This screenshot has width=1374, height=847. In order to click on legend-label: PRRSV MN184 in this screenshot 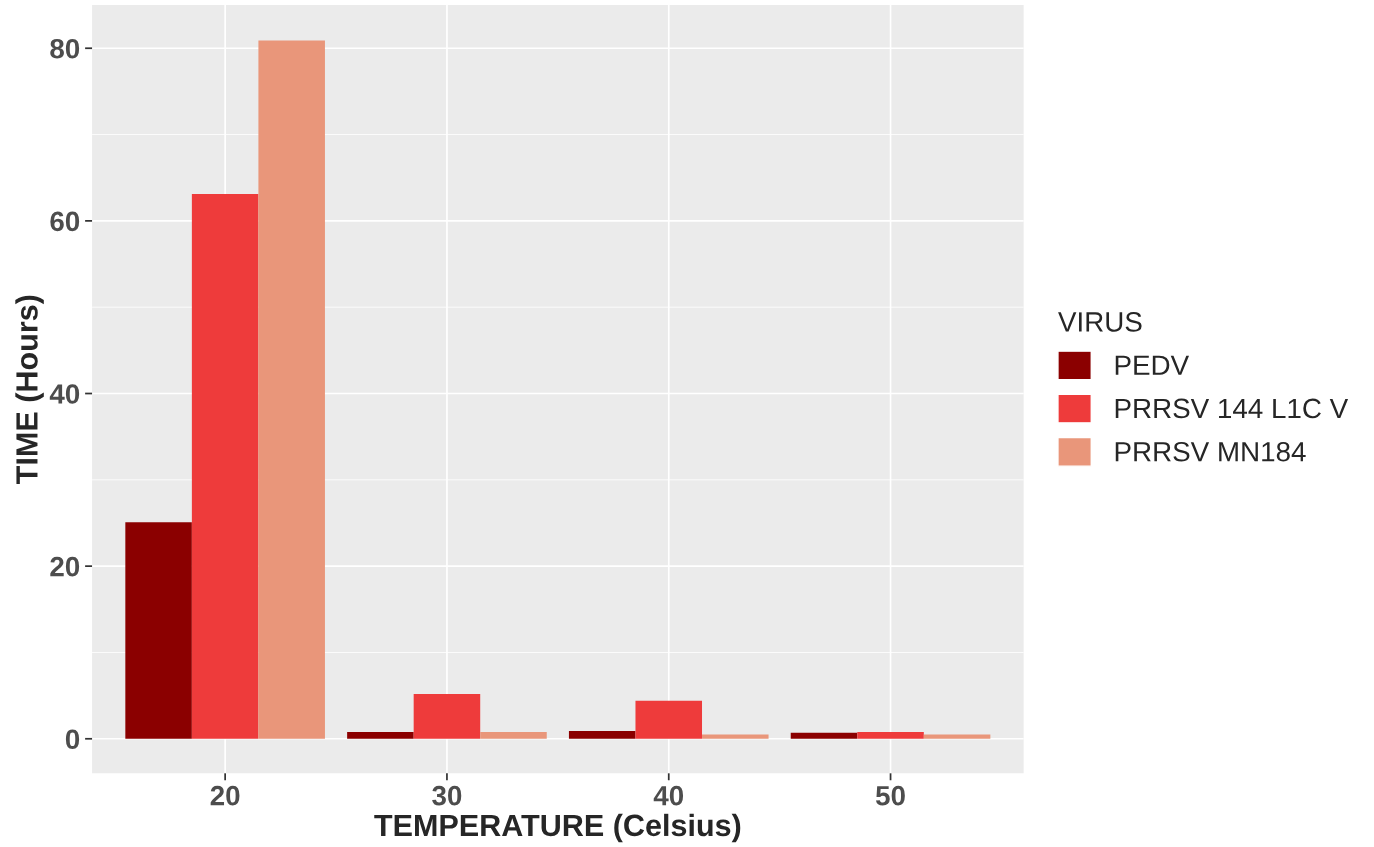, I will do `click(1210, 451)`.